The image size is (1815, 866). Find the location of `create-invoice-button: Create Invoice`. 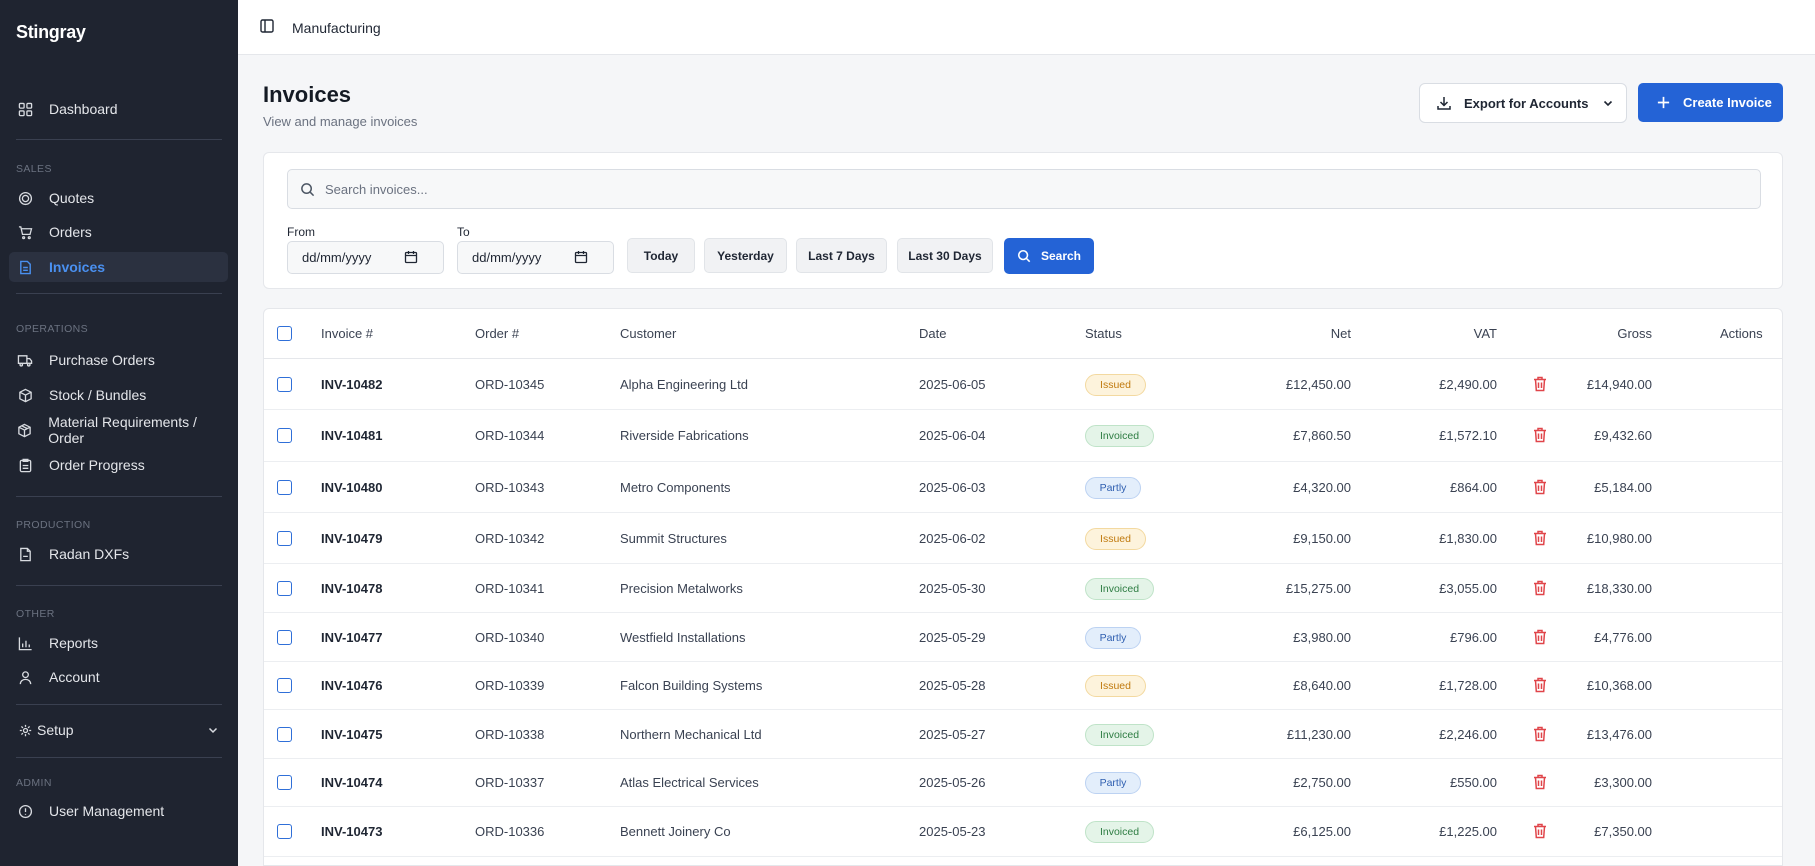

create-invoice-button: Create Invoice is located at coordinates (1710, 102).